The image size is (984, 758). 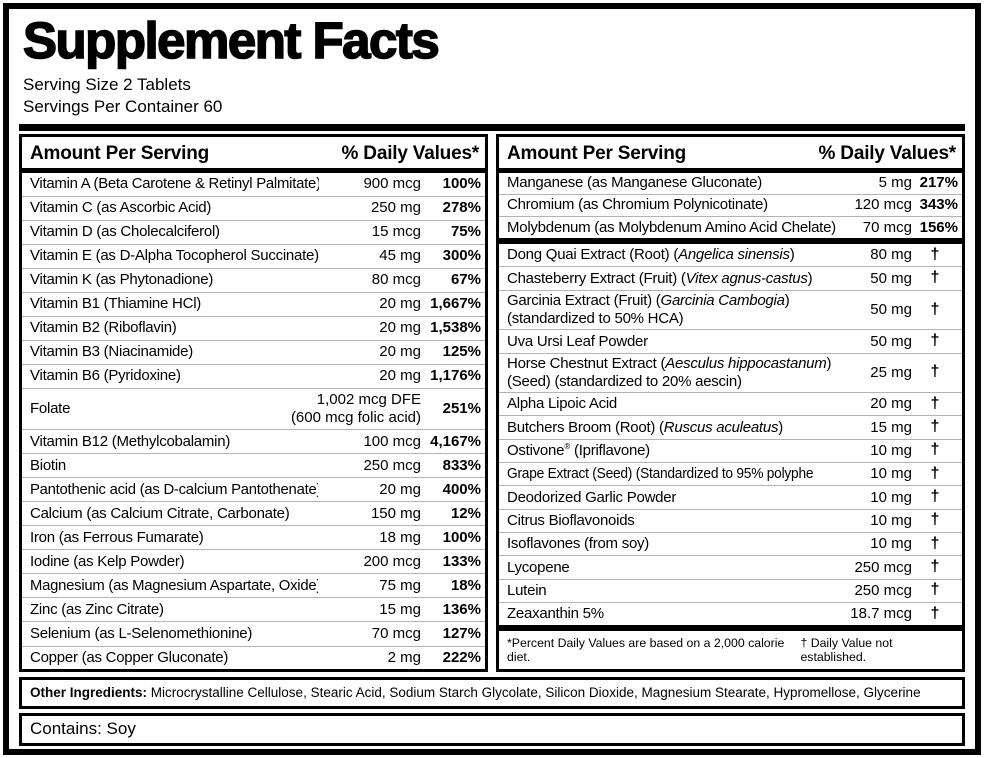 I want to click on ingredient-daily-value: 125%, so click(x=461, y=352).